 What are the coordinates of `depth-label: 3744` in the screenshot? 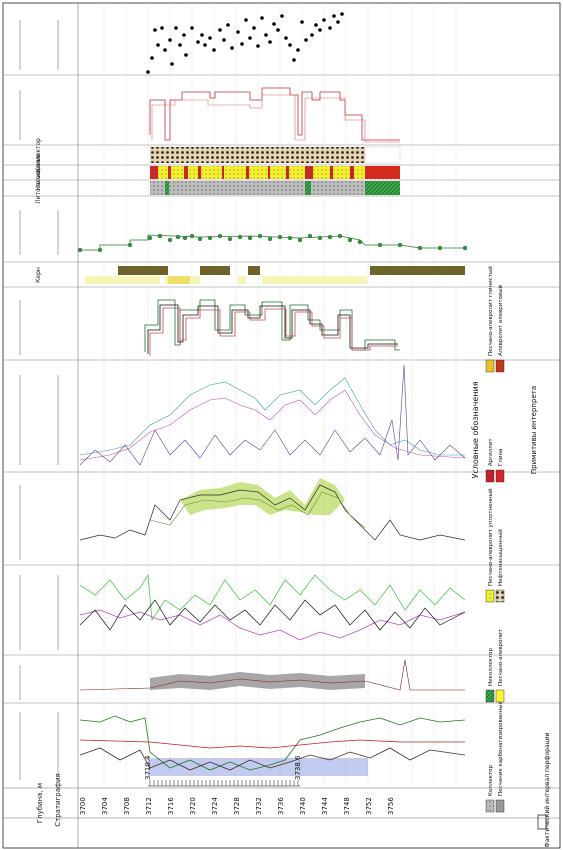 It's located at (325, 806).